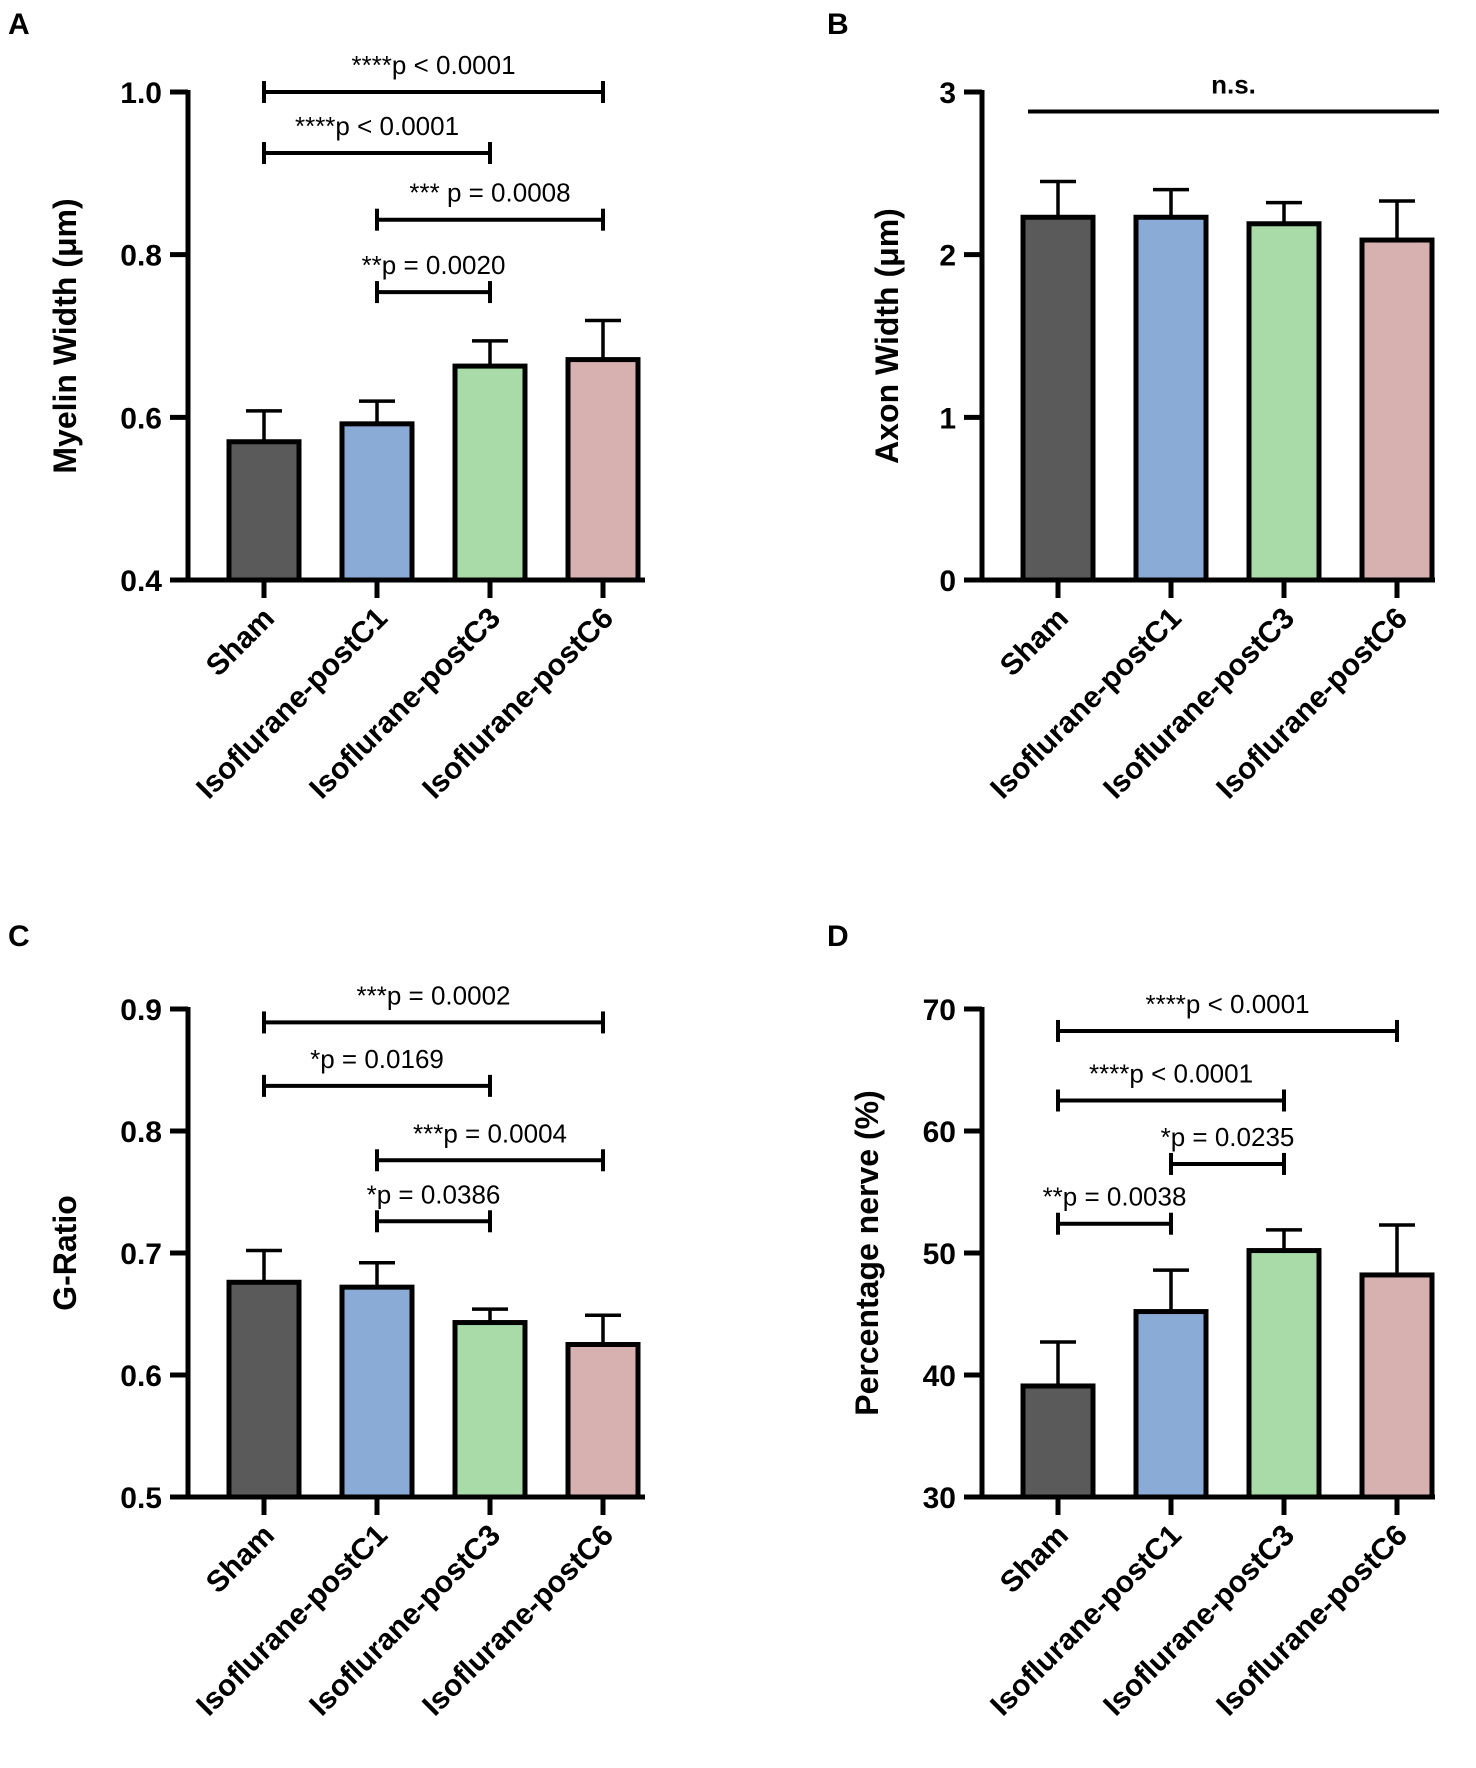 Image resolution: width=1476 pixels, height=1768 pixels. Describe the element at coordinates (19, 24) in the screenshot. I see `panel-a-letter: A` at that location.